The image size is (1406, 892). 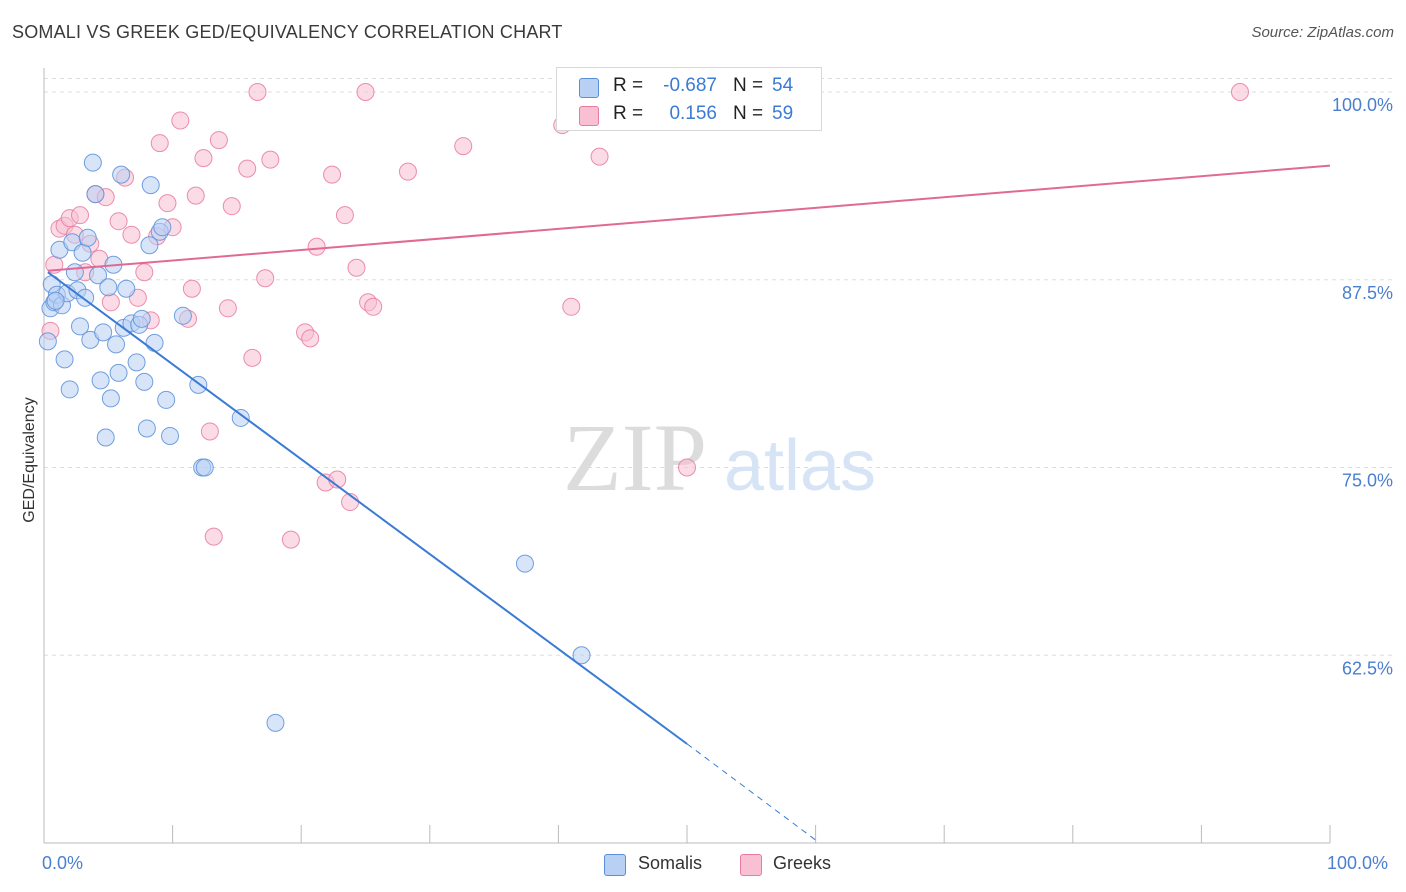 What do you see at coordinates (693, 113) in the screenshot?
I see `legend-r-value: 0.156` at bounding box center [693, 113].